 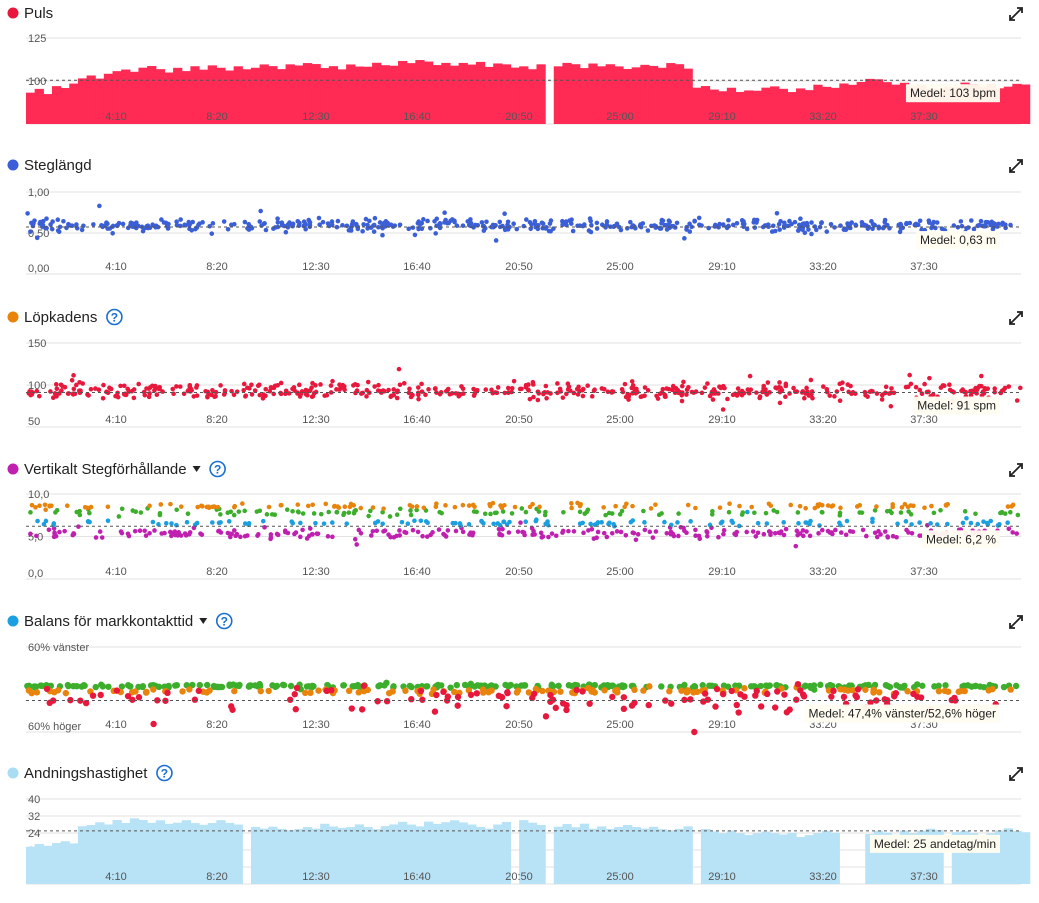 I want to click on andning-average-label: Medel: 25 andetag/min, so click(x=935, y=844).